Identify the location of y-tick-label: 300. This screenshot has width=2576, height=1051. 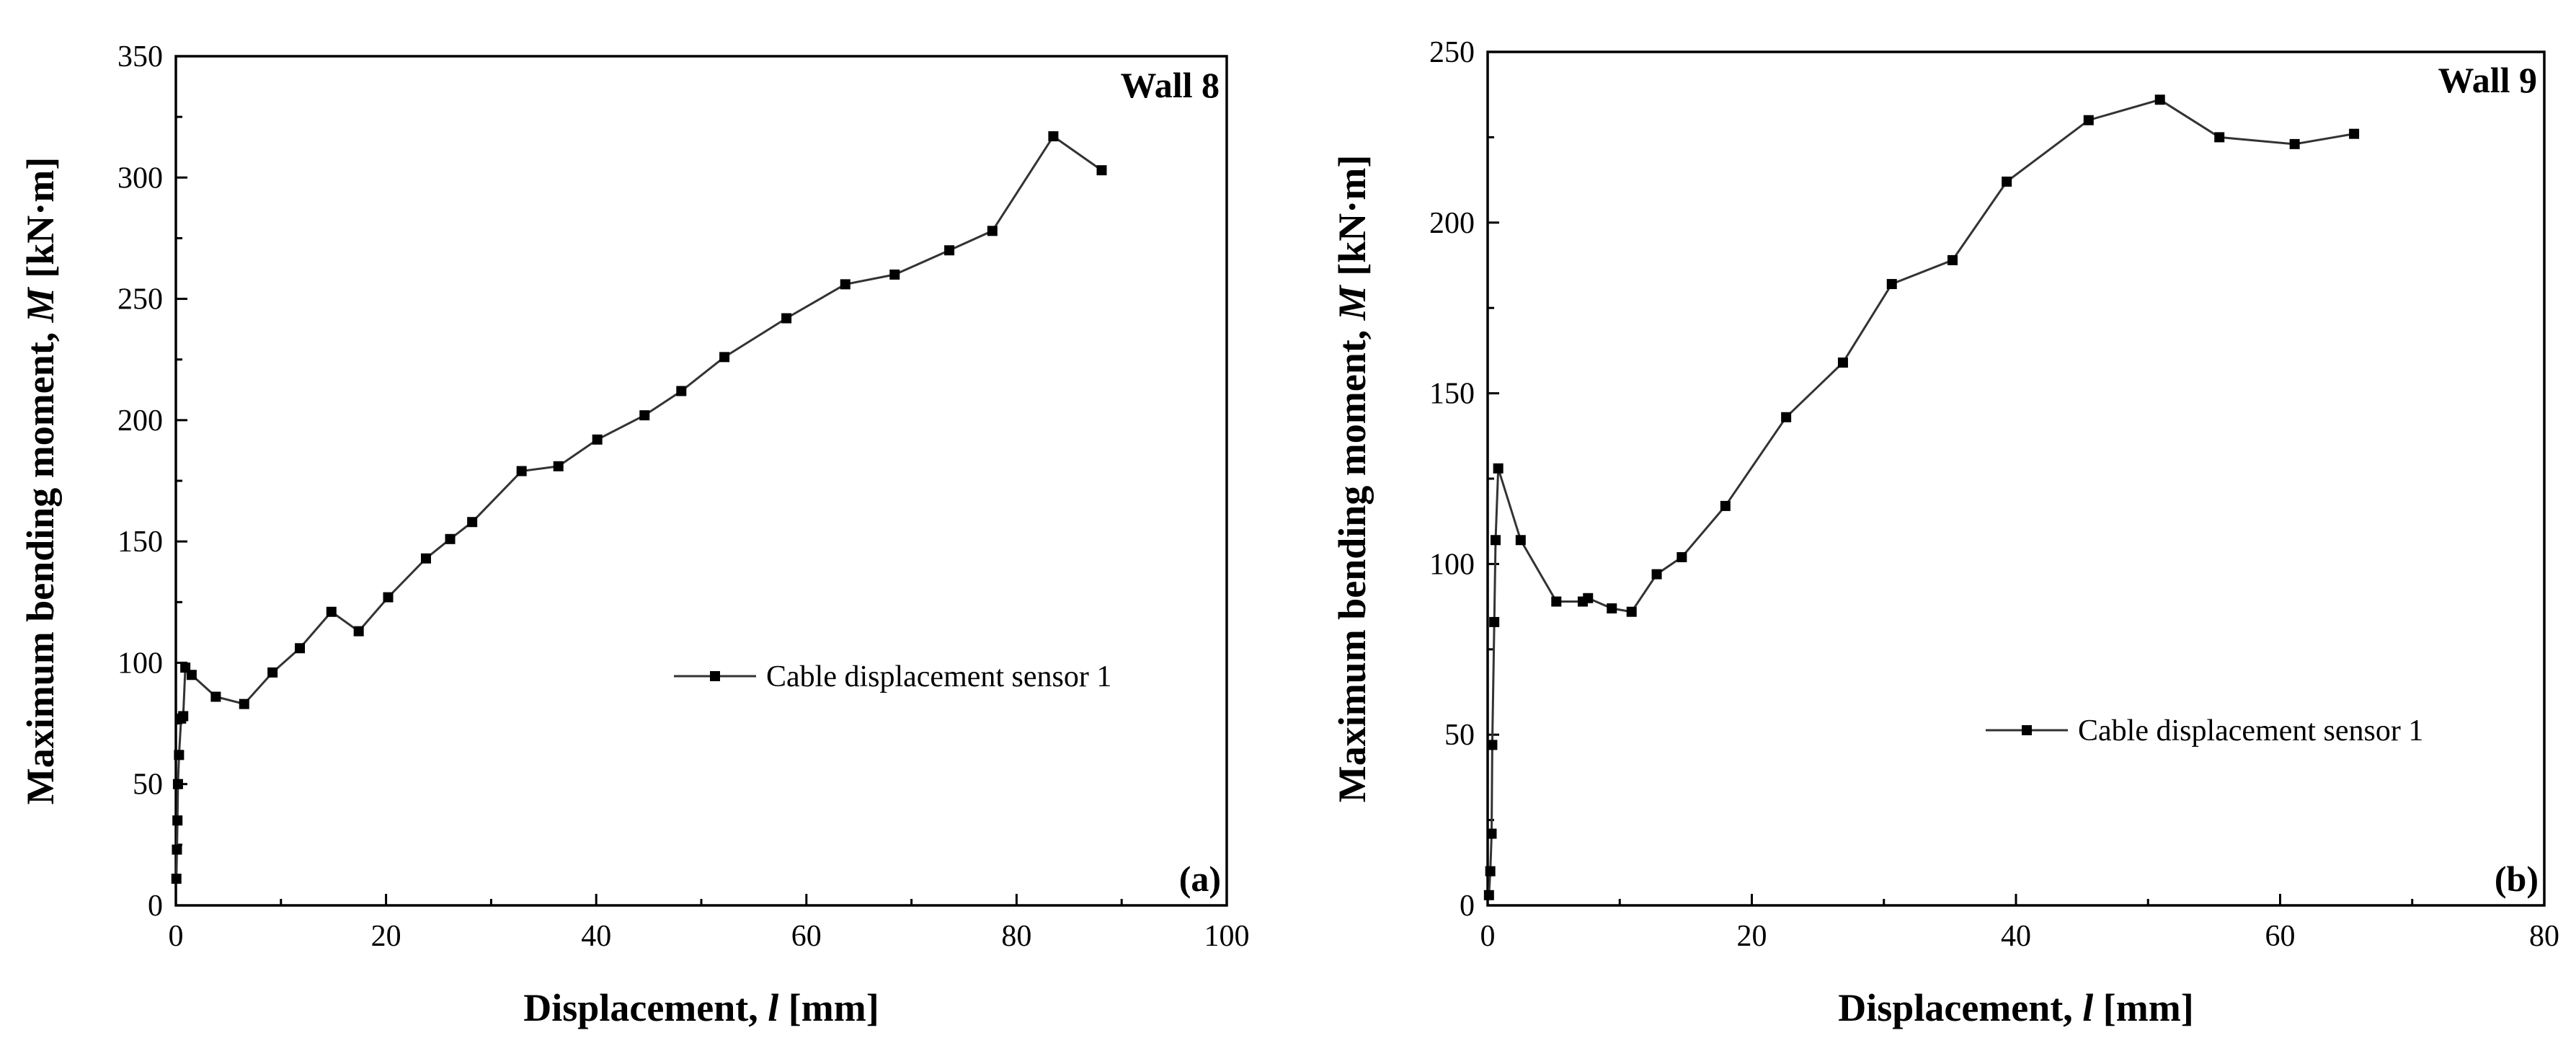
(140, 178).